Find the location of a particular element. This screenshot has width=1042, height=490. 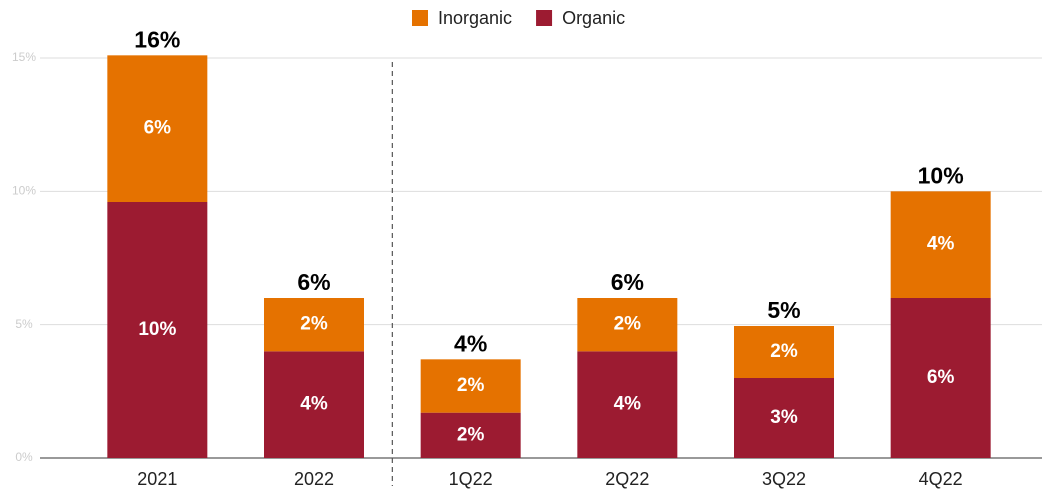

total-label: 16% is located at coordinates (157, 39).